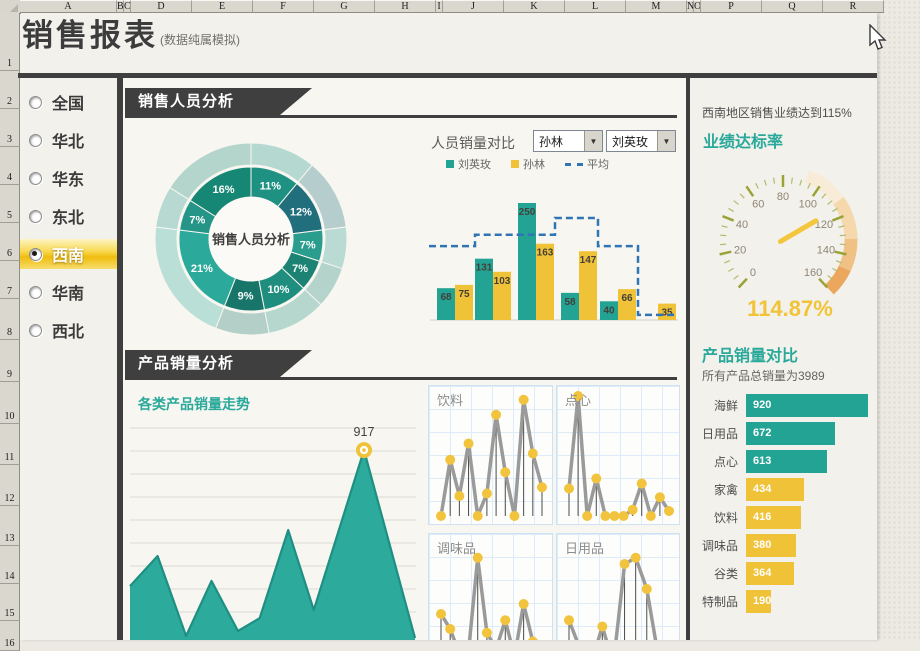 The width and height of the screenshot is (920, 651). I want to click on column-header-cell: R, so click(853, 6).